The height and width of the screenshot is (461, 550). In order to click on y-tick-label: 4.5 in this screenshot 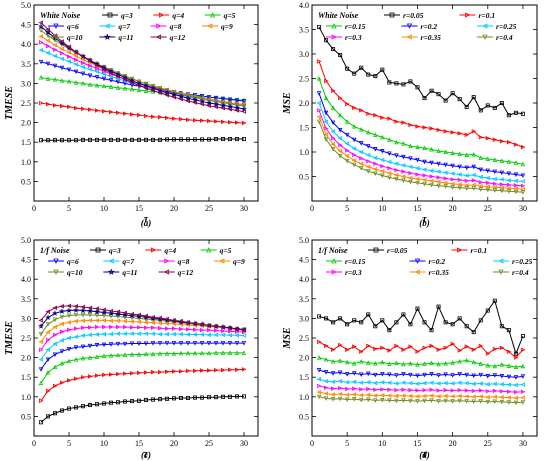, I will do `click(304, 260)`.